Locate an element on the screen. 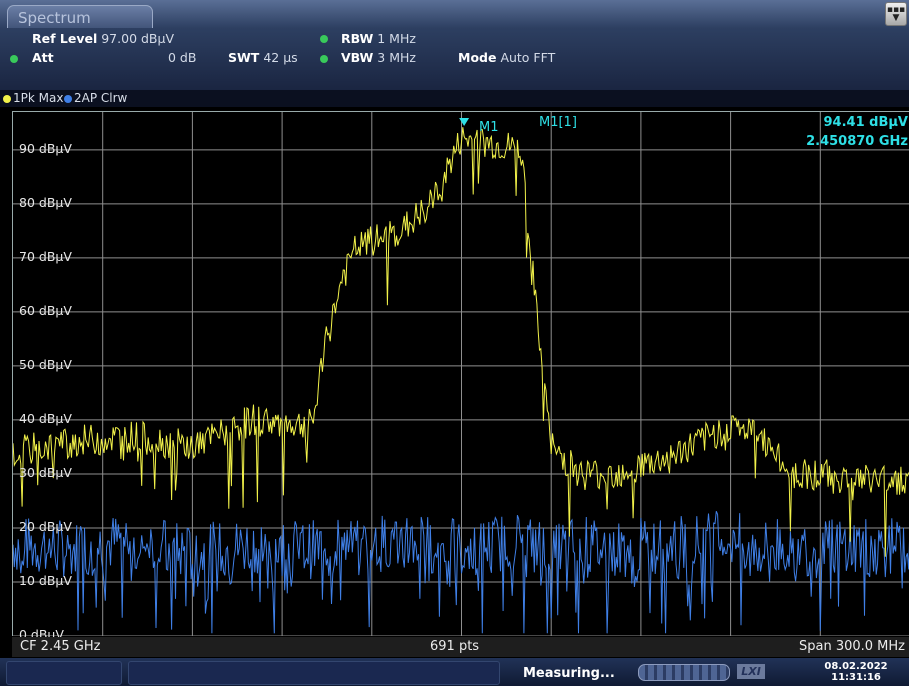  y-tick-label: 20 dBµV is located at coordinates (45, 526).